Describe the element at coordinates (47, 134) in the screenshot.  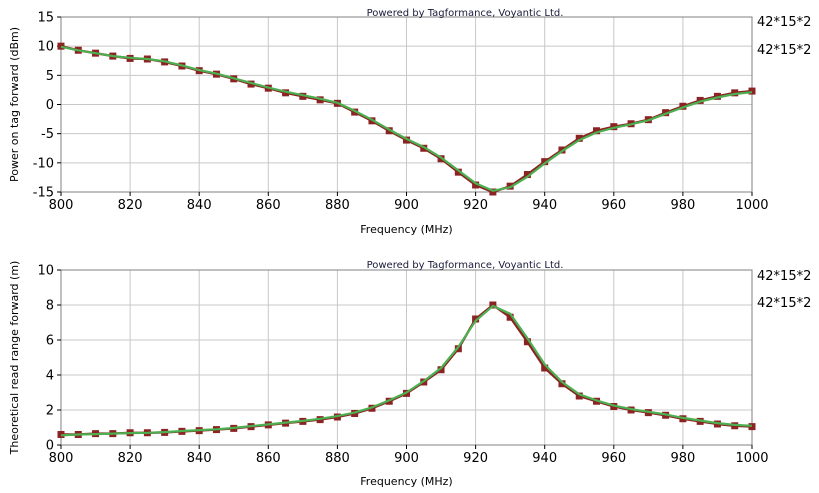
I see `y-tick-label: -5` at that location.